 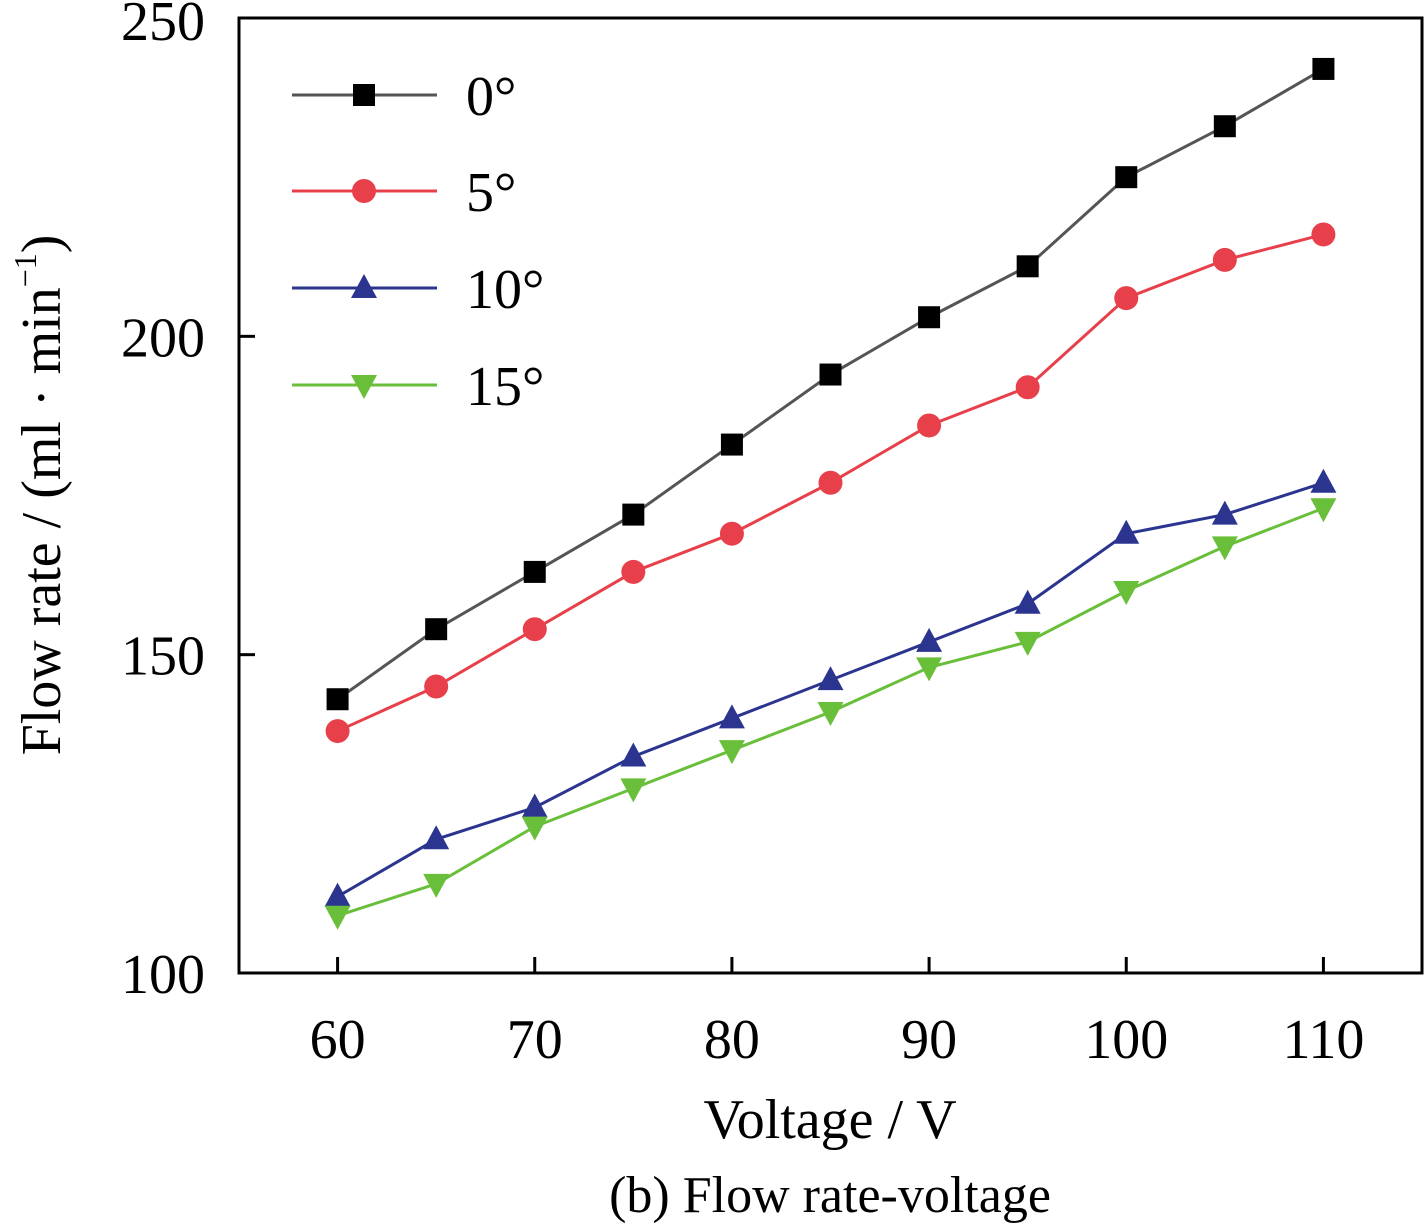 I want to click on y-tick-label: 150, so click(x=163, y=657).